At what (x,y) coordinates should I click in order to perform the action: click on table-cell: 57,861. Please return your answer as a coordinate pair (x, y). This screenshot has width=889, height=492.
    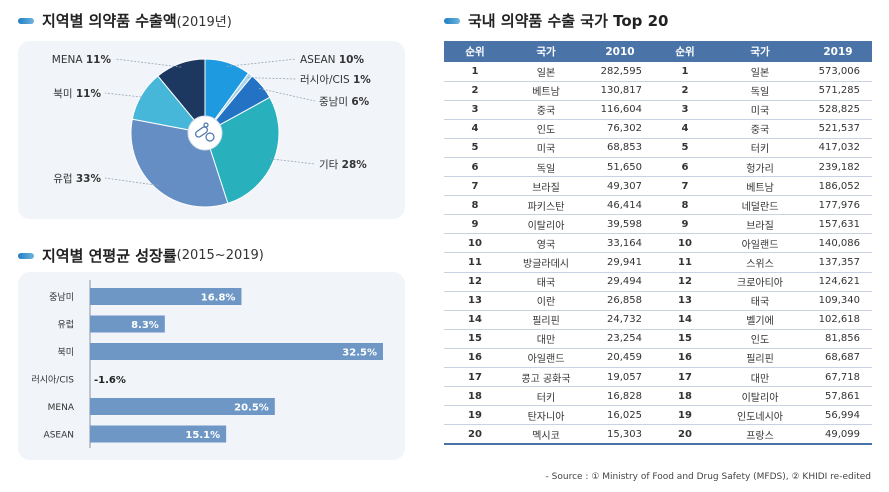
    Looking at the image, I should click on (838, 396).